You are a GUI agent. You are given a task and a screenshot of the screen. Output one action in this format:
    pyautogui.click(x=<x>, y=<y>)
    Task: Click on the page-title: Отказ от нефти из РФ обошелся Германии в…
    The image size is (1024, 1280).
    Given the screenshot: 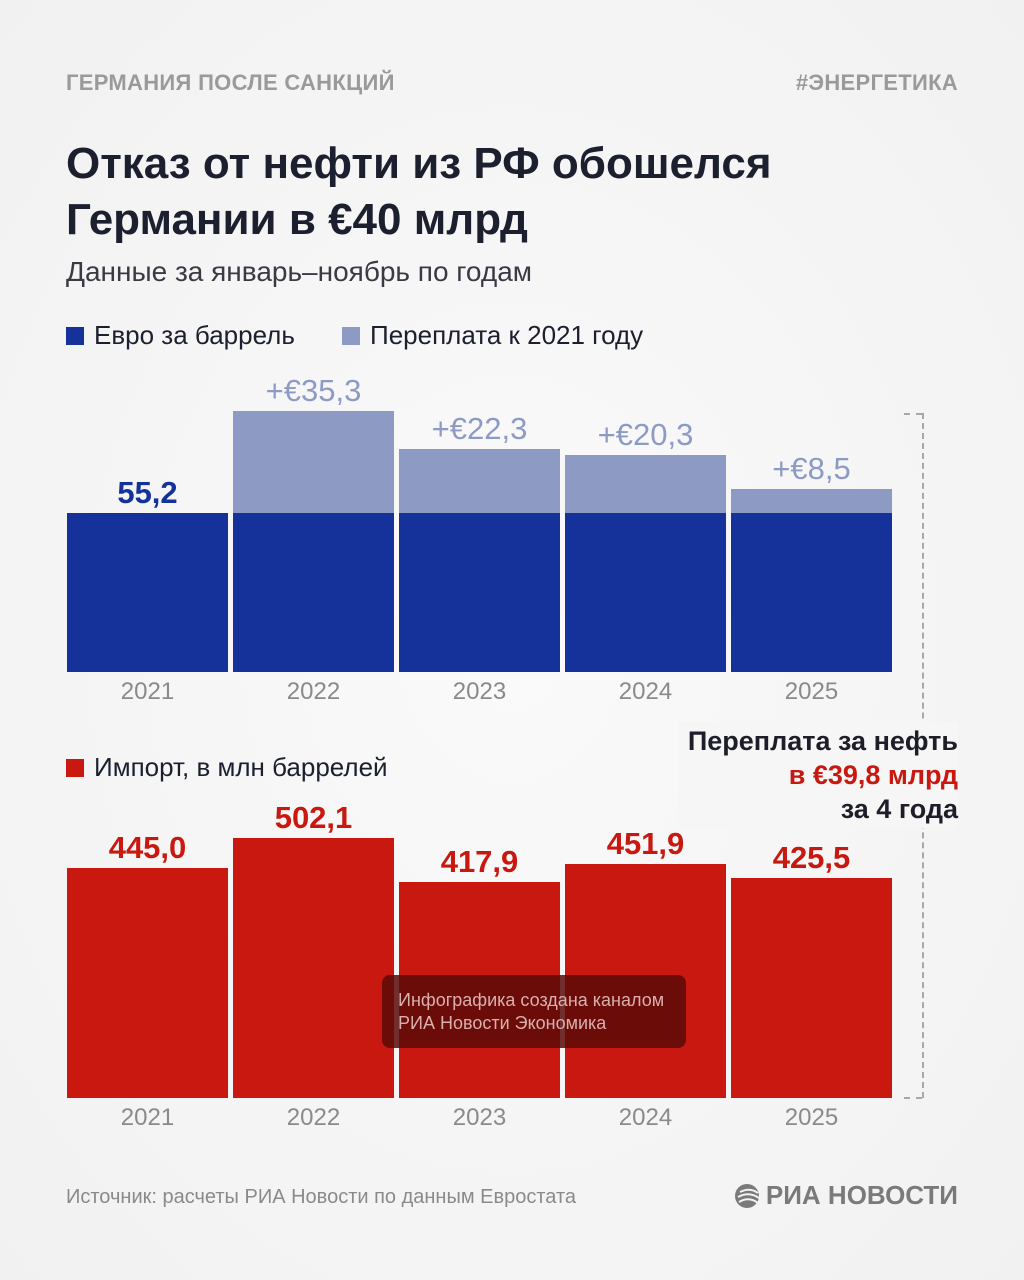 What is the action you would take?
    pyautogui.click(x=419, y=192)
    